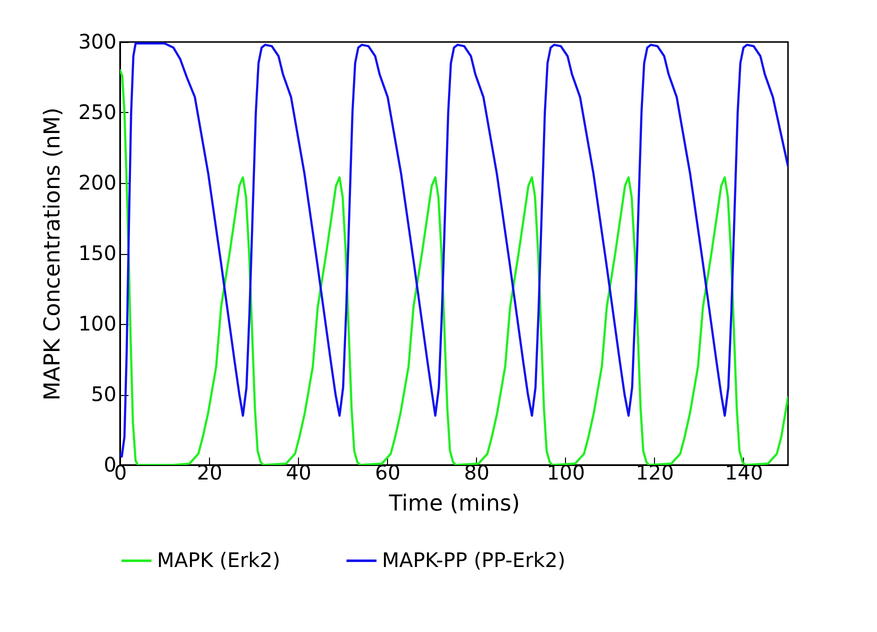  Describe the element at coordinates (97, 42) in the screenshot. I see `y-tick-label: 300` at that location.